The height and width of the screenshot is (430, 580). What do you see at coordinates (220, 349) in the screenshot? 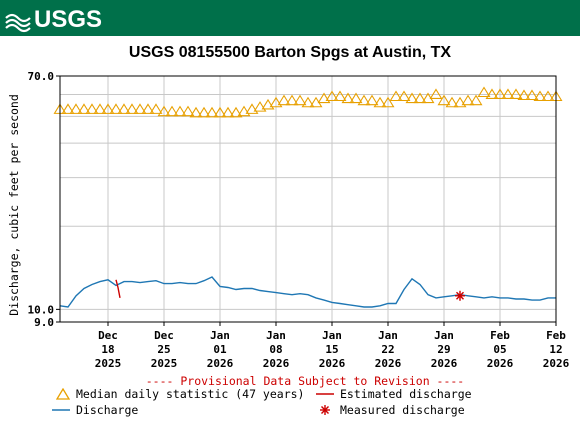
I see `x-tick-label: 01` at bounding box center [220, 349].